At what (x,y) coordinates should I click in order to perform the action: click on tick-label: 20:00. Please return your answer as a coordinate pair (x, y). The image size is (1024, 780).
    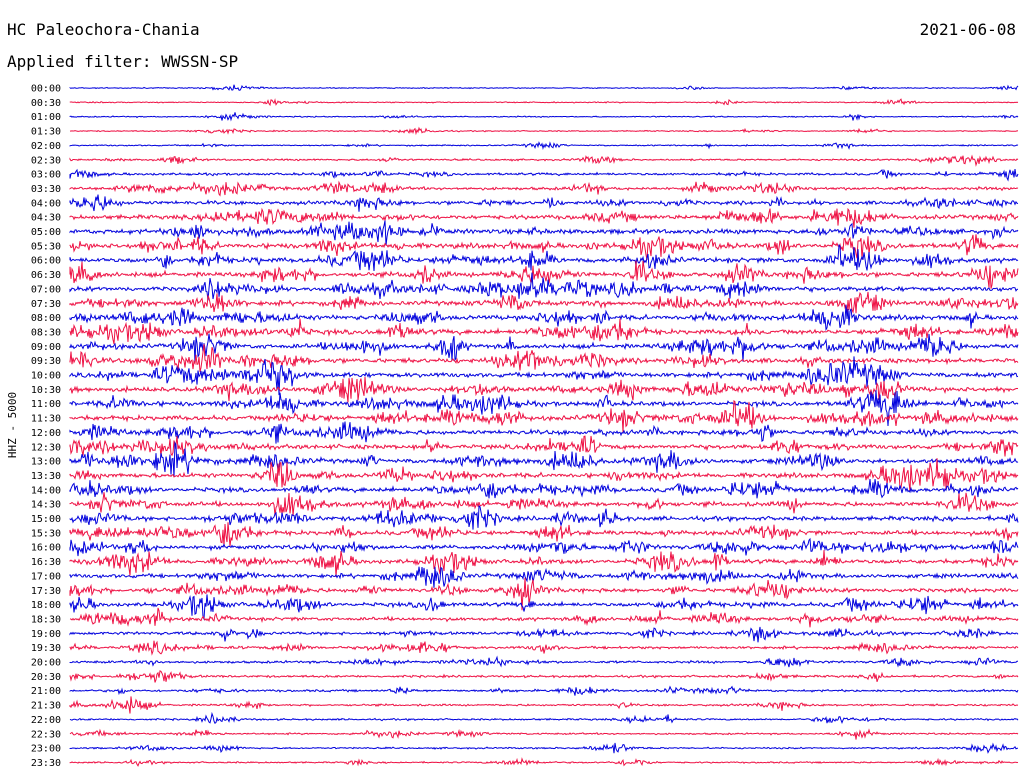
    Looking at the image, I should click on (46, 663).